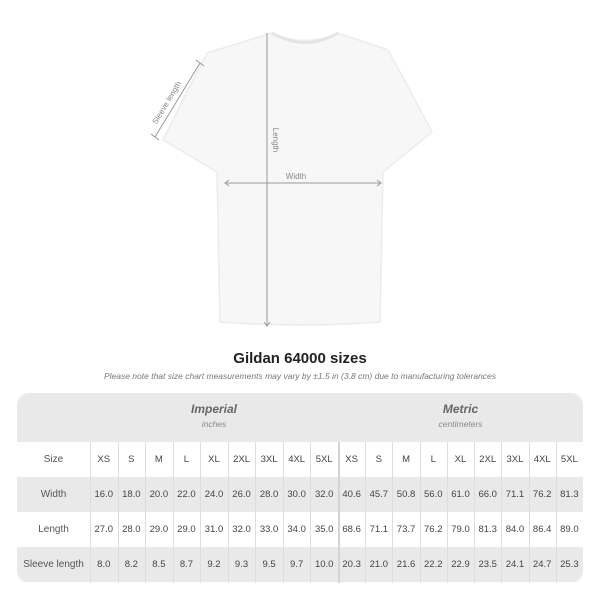  I want to click on imperial-cell: 9.2, so click(214, 564).